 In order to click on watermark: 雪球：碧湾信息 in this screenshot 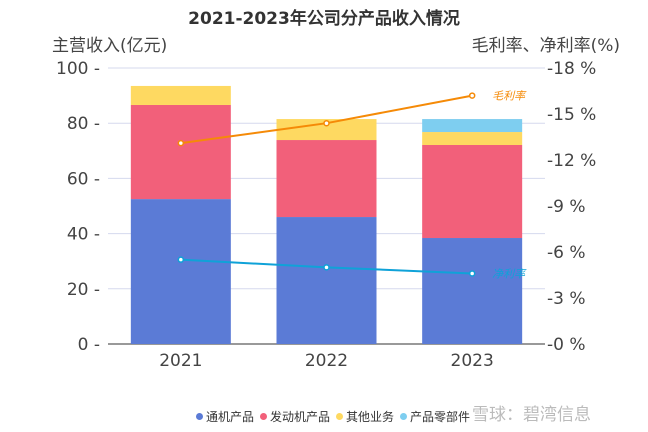, I will do `click(531, 415)`.